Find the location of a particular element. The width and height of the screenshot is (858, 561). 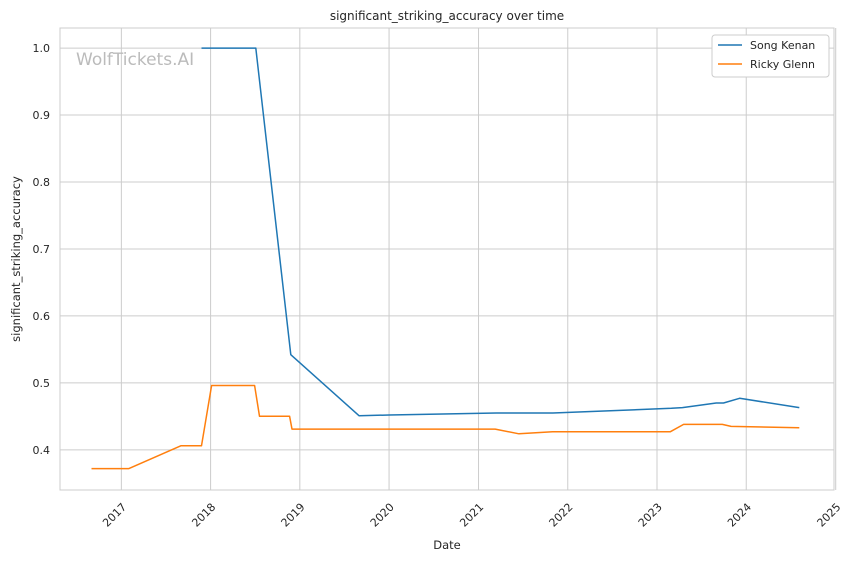

y-tick-label: 0.8 is located at coordinates (42, 182).